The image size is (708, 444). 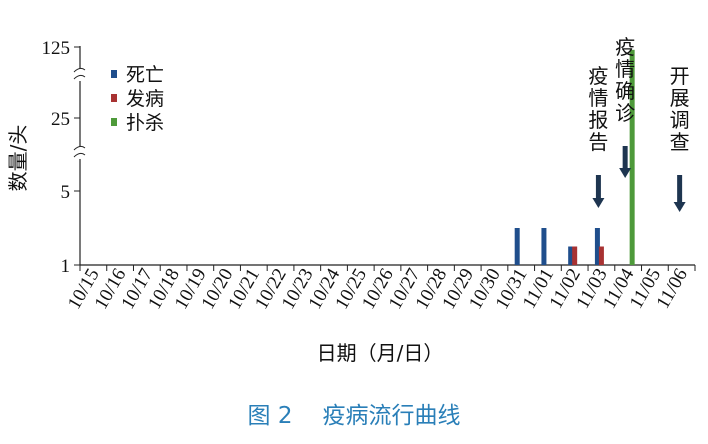 What do you see at coordinates (145, 99) in the screenshot?
I see `legend-label: 发病` at bounding box center [145, 99].